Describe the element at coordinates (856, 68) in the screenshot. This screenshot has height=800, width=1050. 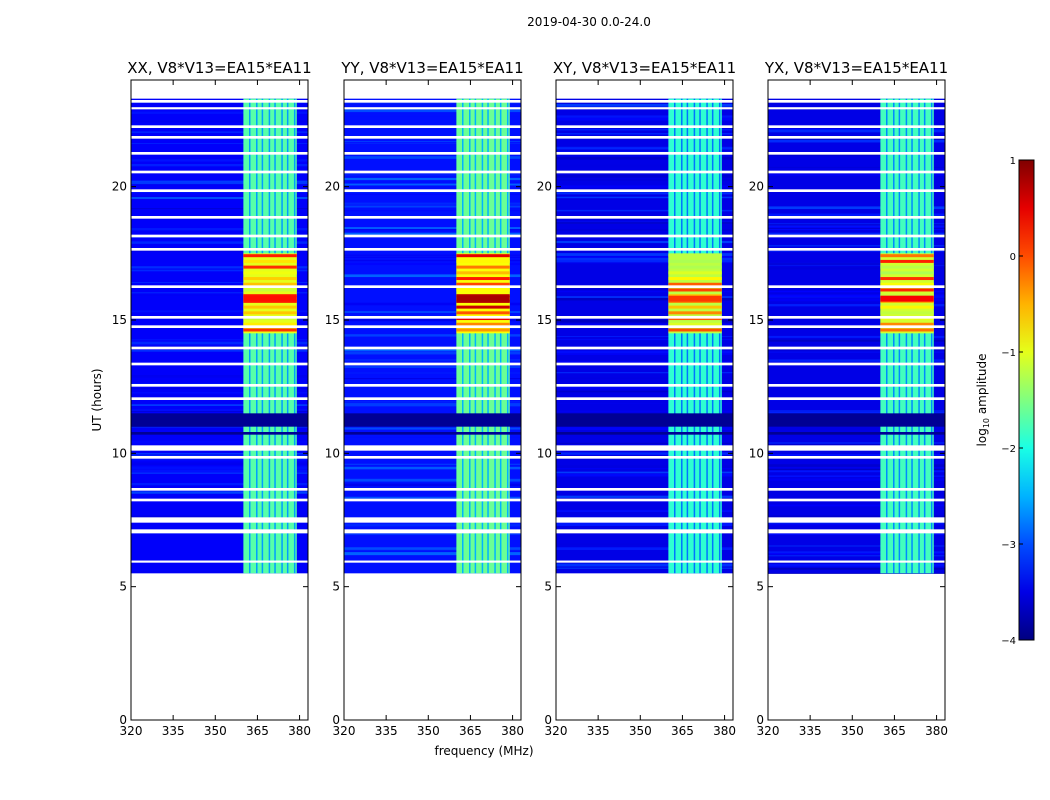
I see `panel-title: YX, V8*V13=EA15*EA11` at that location.